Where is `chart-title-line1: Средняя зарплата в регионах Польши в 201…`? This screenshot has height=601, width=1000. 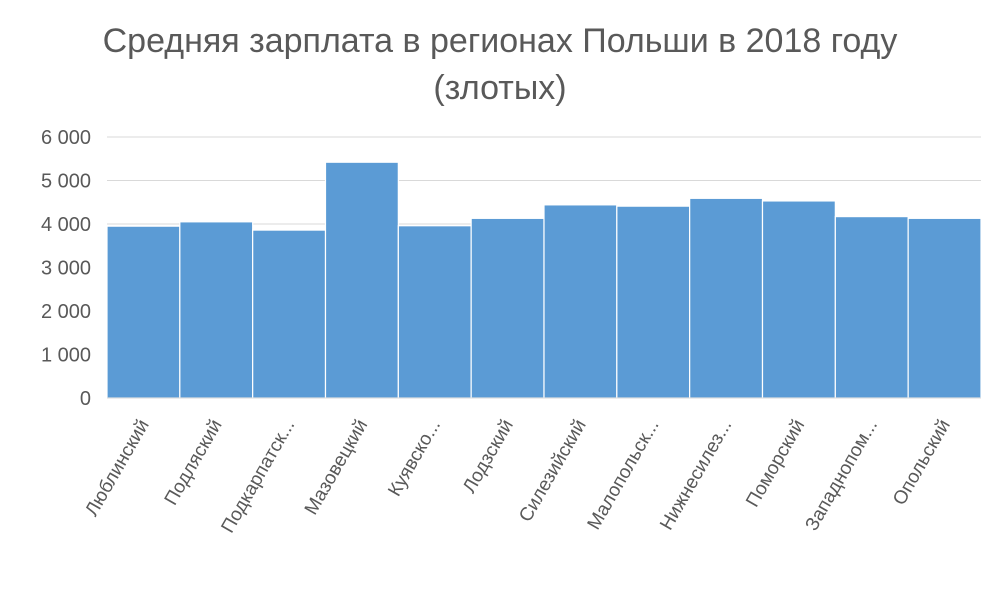 chart-title-line1: Средняя зарплата в регионах Польши в 201… is located at coordinates (500, 41).